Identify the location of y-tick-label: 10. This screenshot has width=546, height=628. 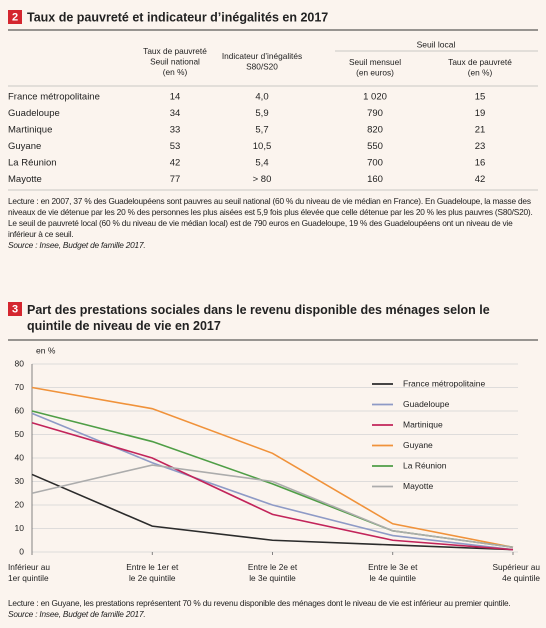
(20, 528).